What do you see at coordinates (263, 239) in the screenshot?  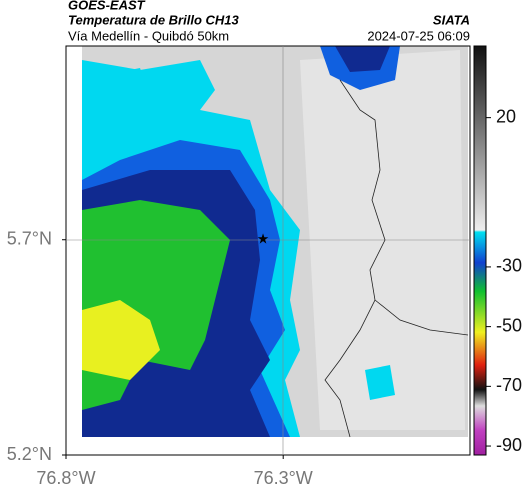 I see `location-star: ★` at bounding box center [263, 239].